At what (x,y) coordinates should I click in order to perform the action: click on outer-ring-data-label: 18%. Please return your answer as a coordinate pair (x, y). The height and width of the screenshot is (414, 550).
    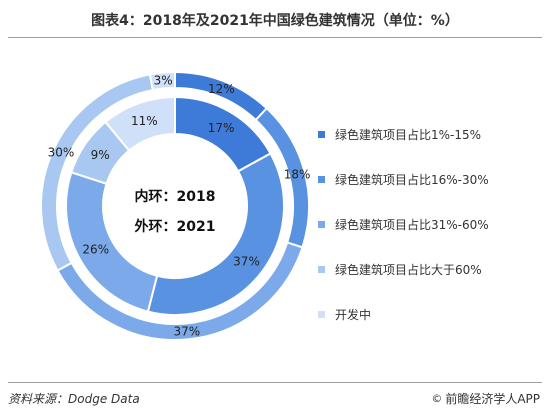
    Looking at the image, I should click on (297, 175).